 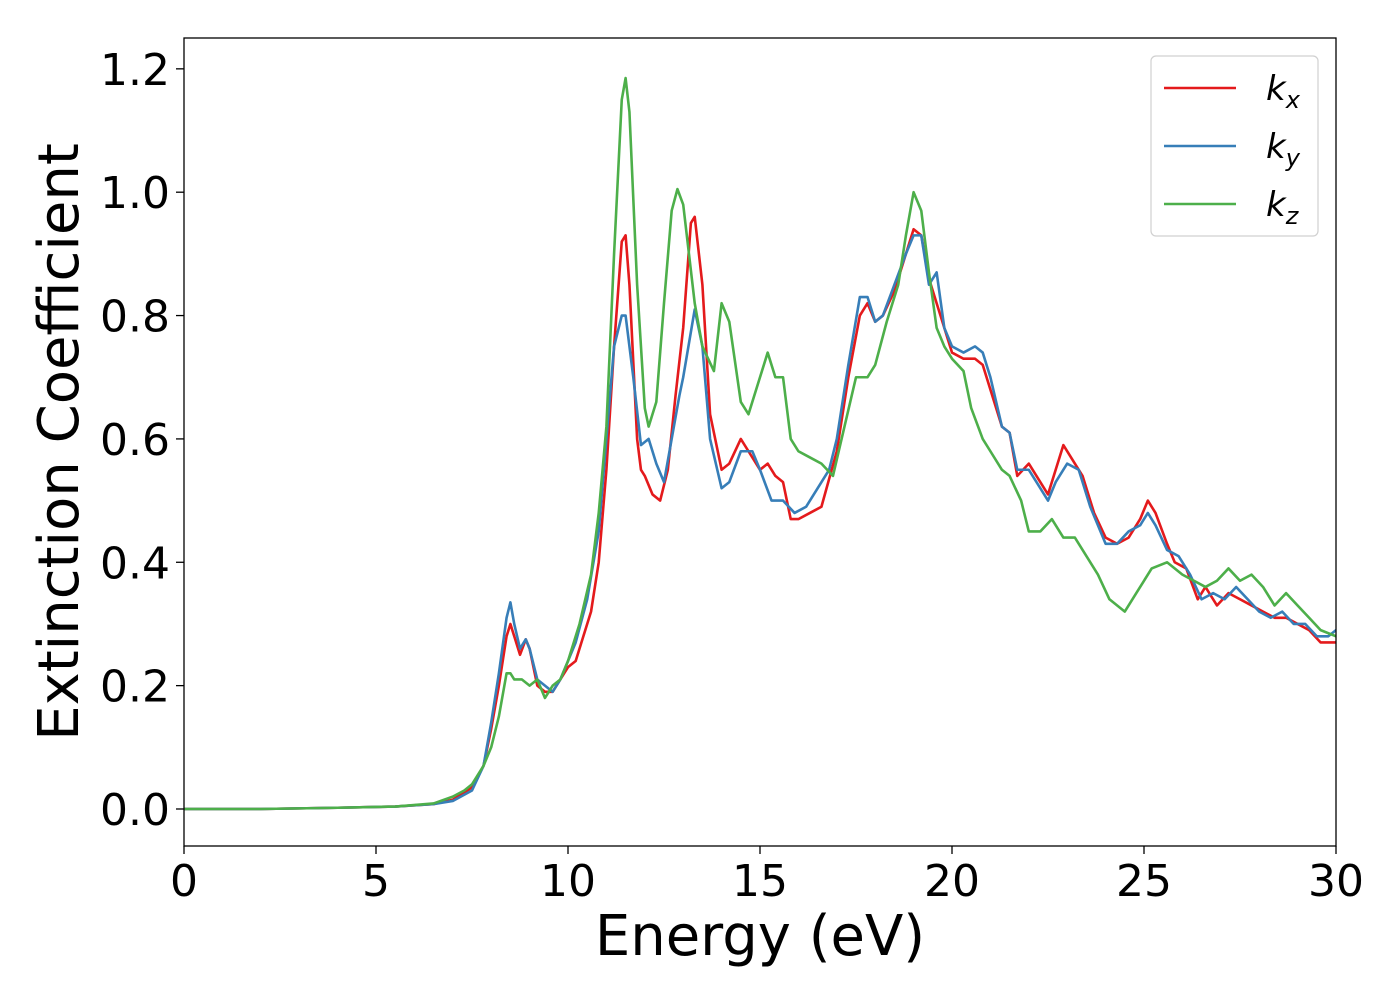 What do you see at coordinates (376, 881) in the screenshot?
I see `x-tick-label: 5` at bounding box center [376, 881].